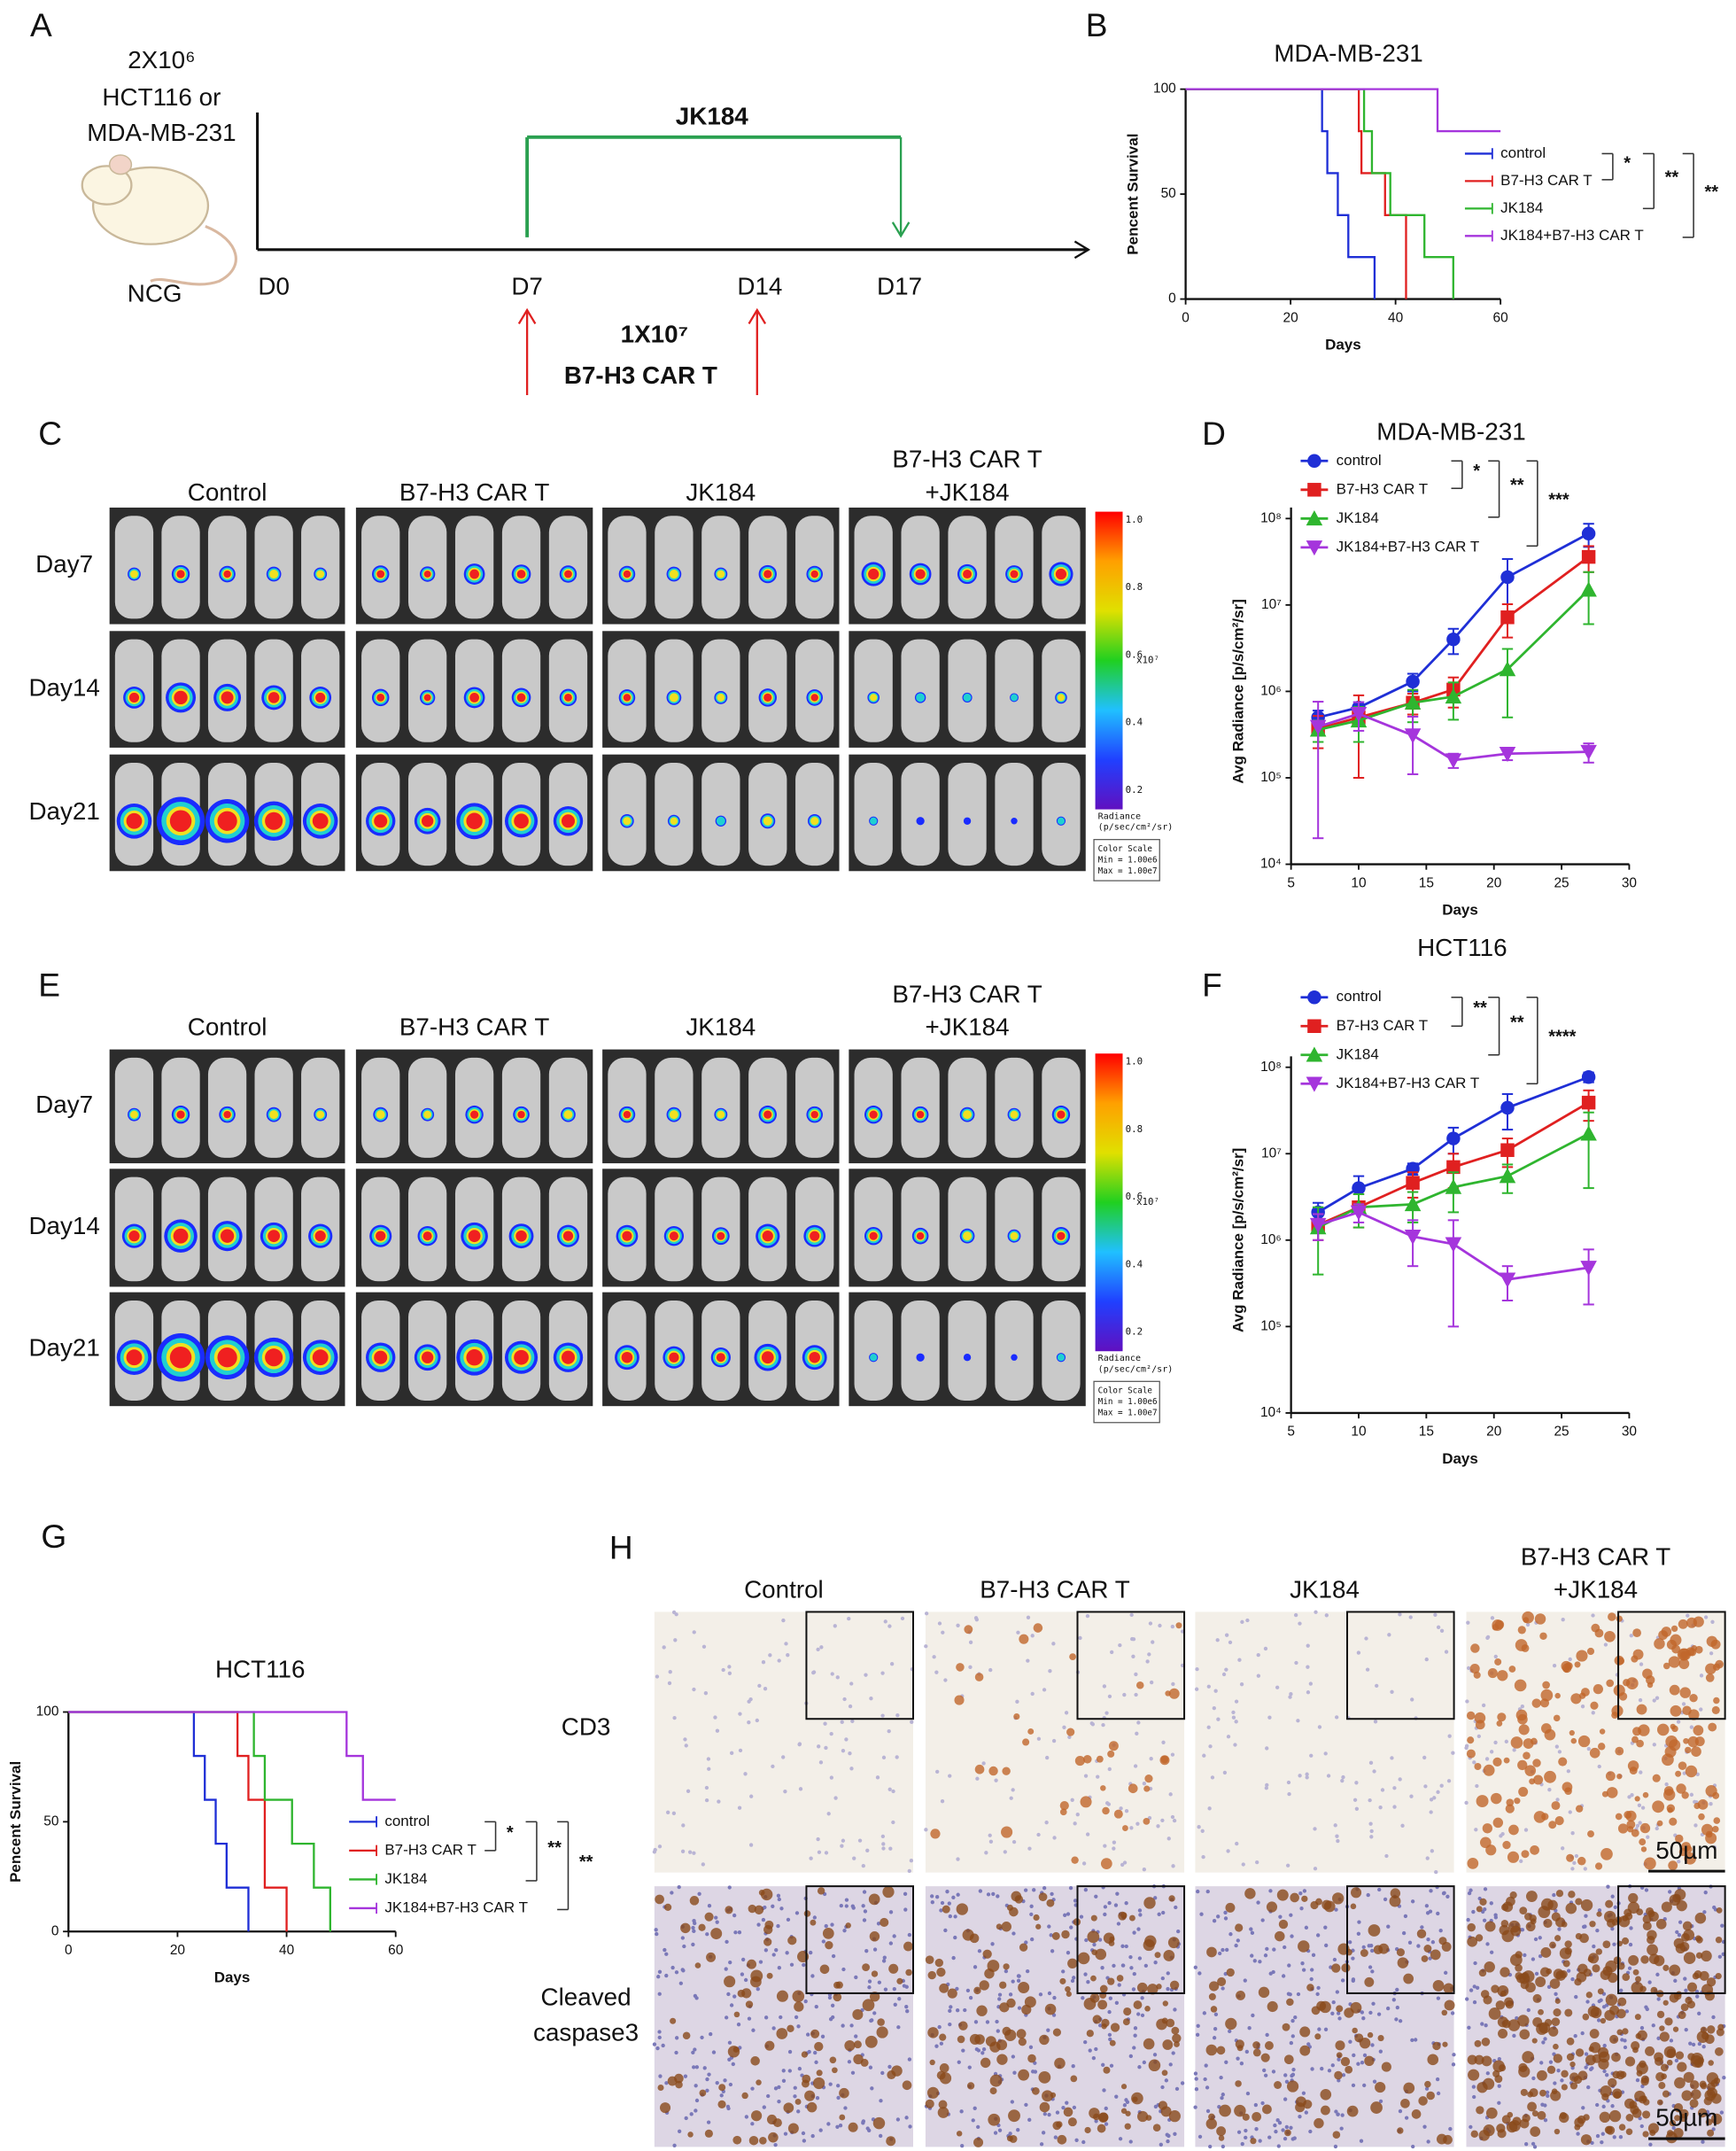 The image size is (1736, 2151). Describe the element at coordinates (1343, 345) in the screenshot. I see `x-axis-title: Days` at that location.